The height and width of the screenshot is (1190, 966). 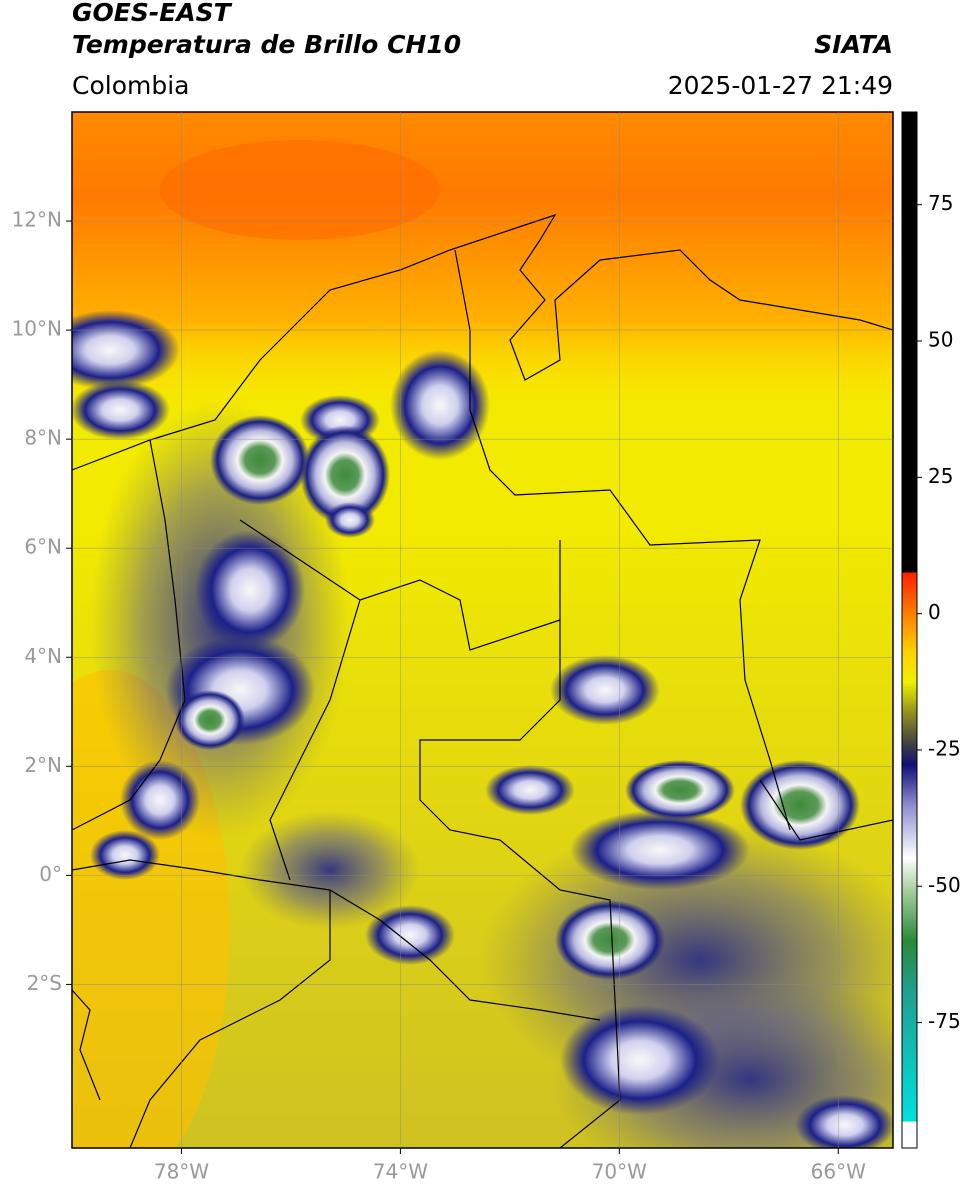 I want to click on organization: SIATA, so click(x=853, y=44).